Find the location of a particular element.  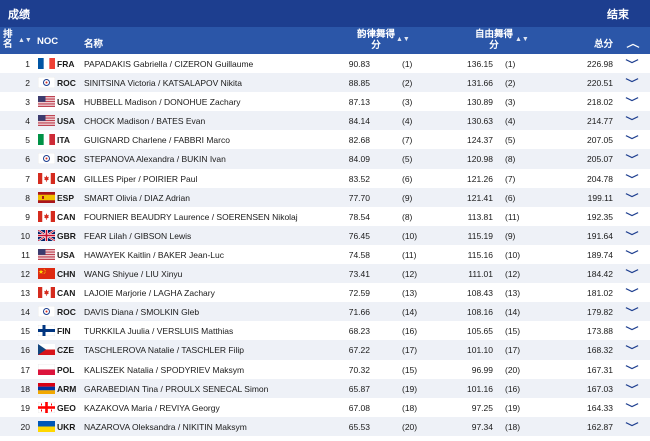

total-score-cell: 207.05 is located at coordinates (600, 140).